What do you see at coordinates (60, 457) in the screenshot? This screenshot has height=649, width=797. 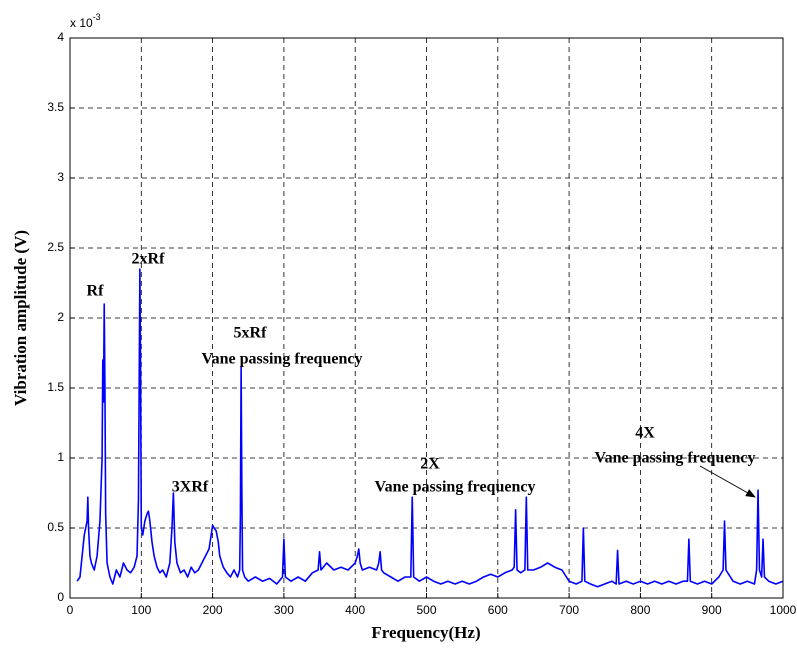 I see `y-tick-label: 1` at bounding box center [60, 457].